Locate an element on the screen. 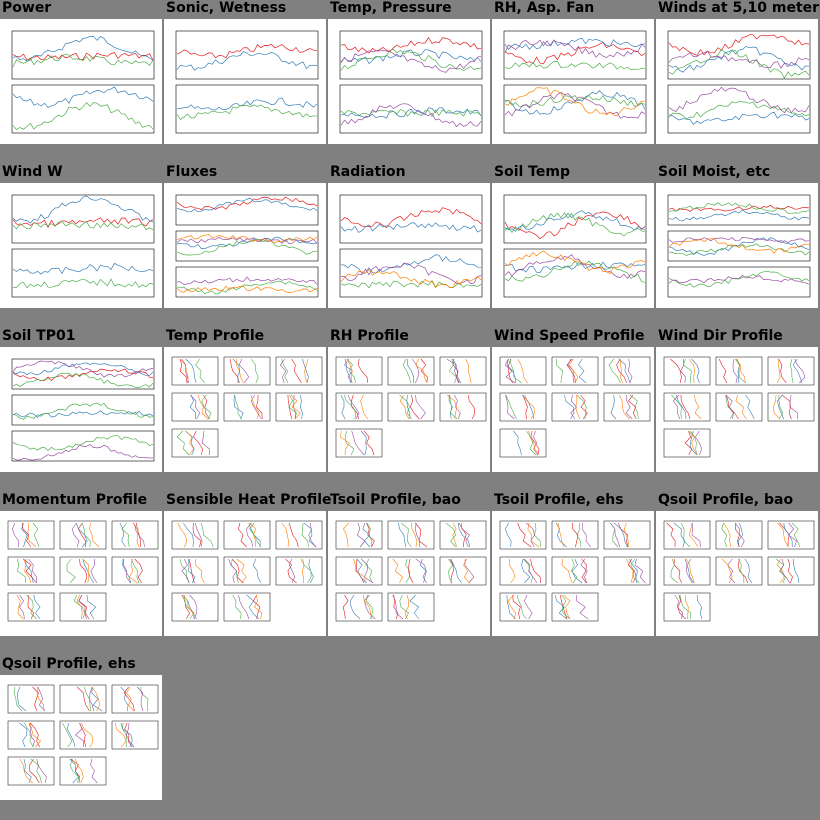 The image size is (820, 820). thumbnail-cell: Winds at 5,10 meters is located at coordinates (738, 82).